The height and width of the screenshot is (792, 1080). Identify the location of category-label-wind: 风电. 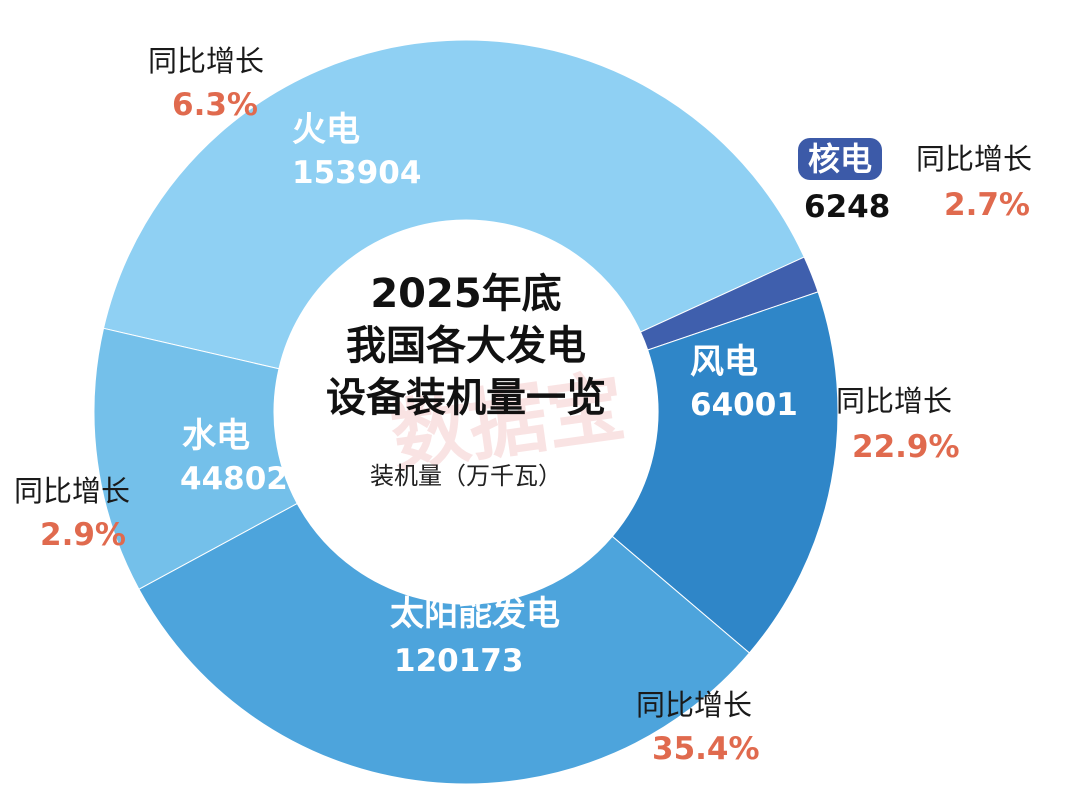
(724, 362).